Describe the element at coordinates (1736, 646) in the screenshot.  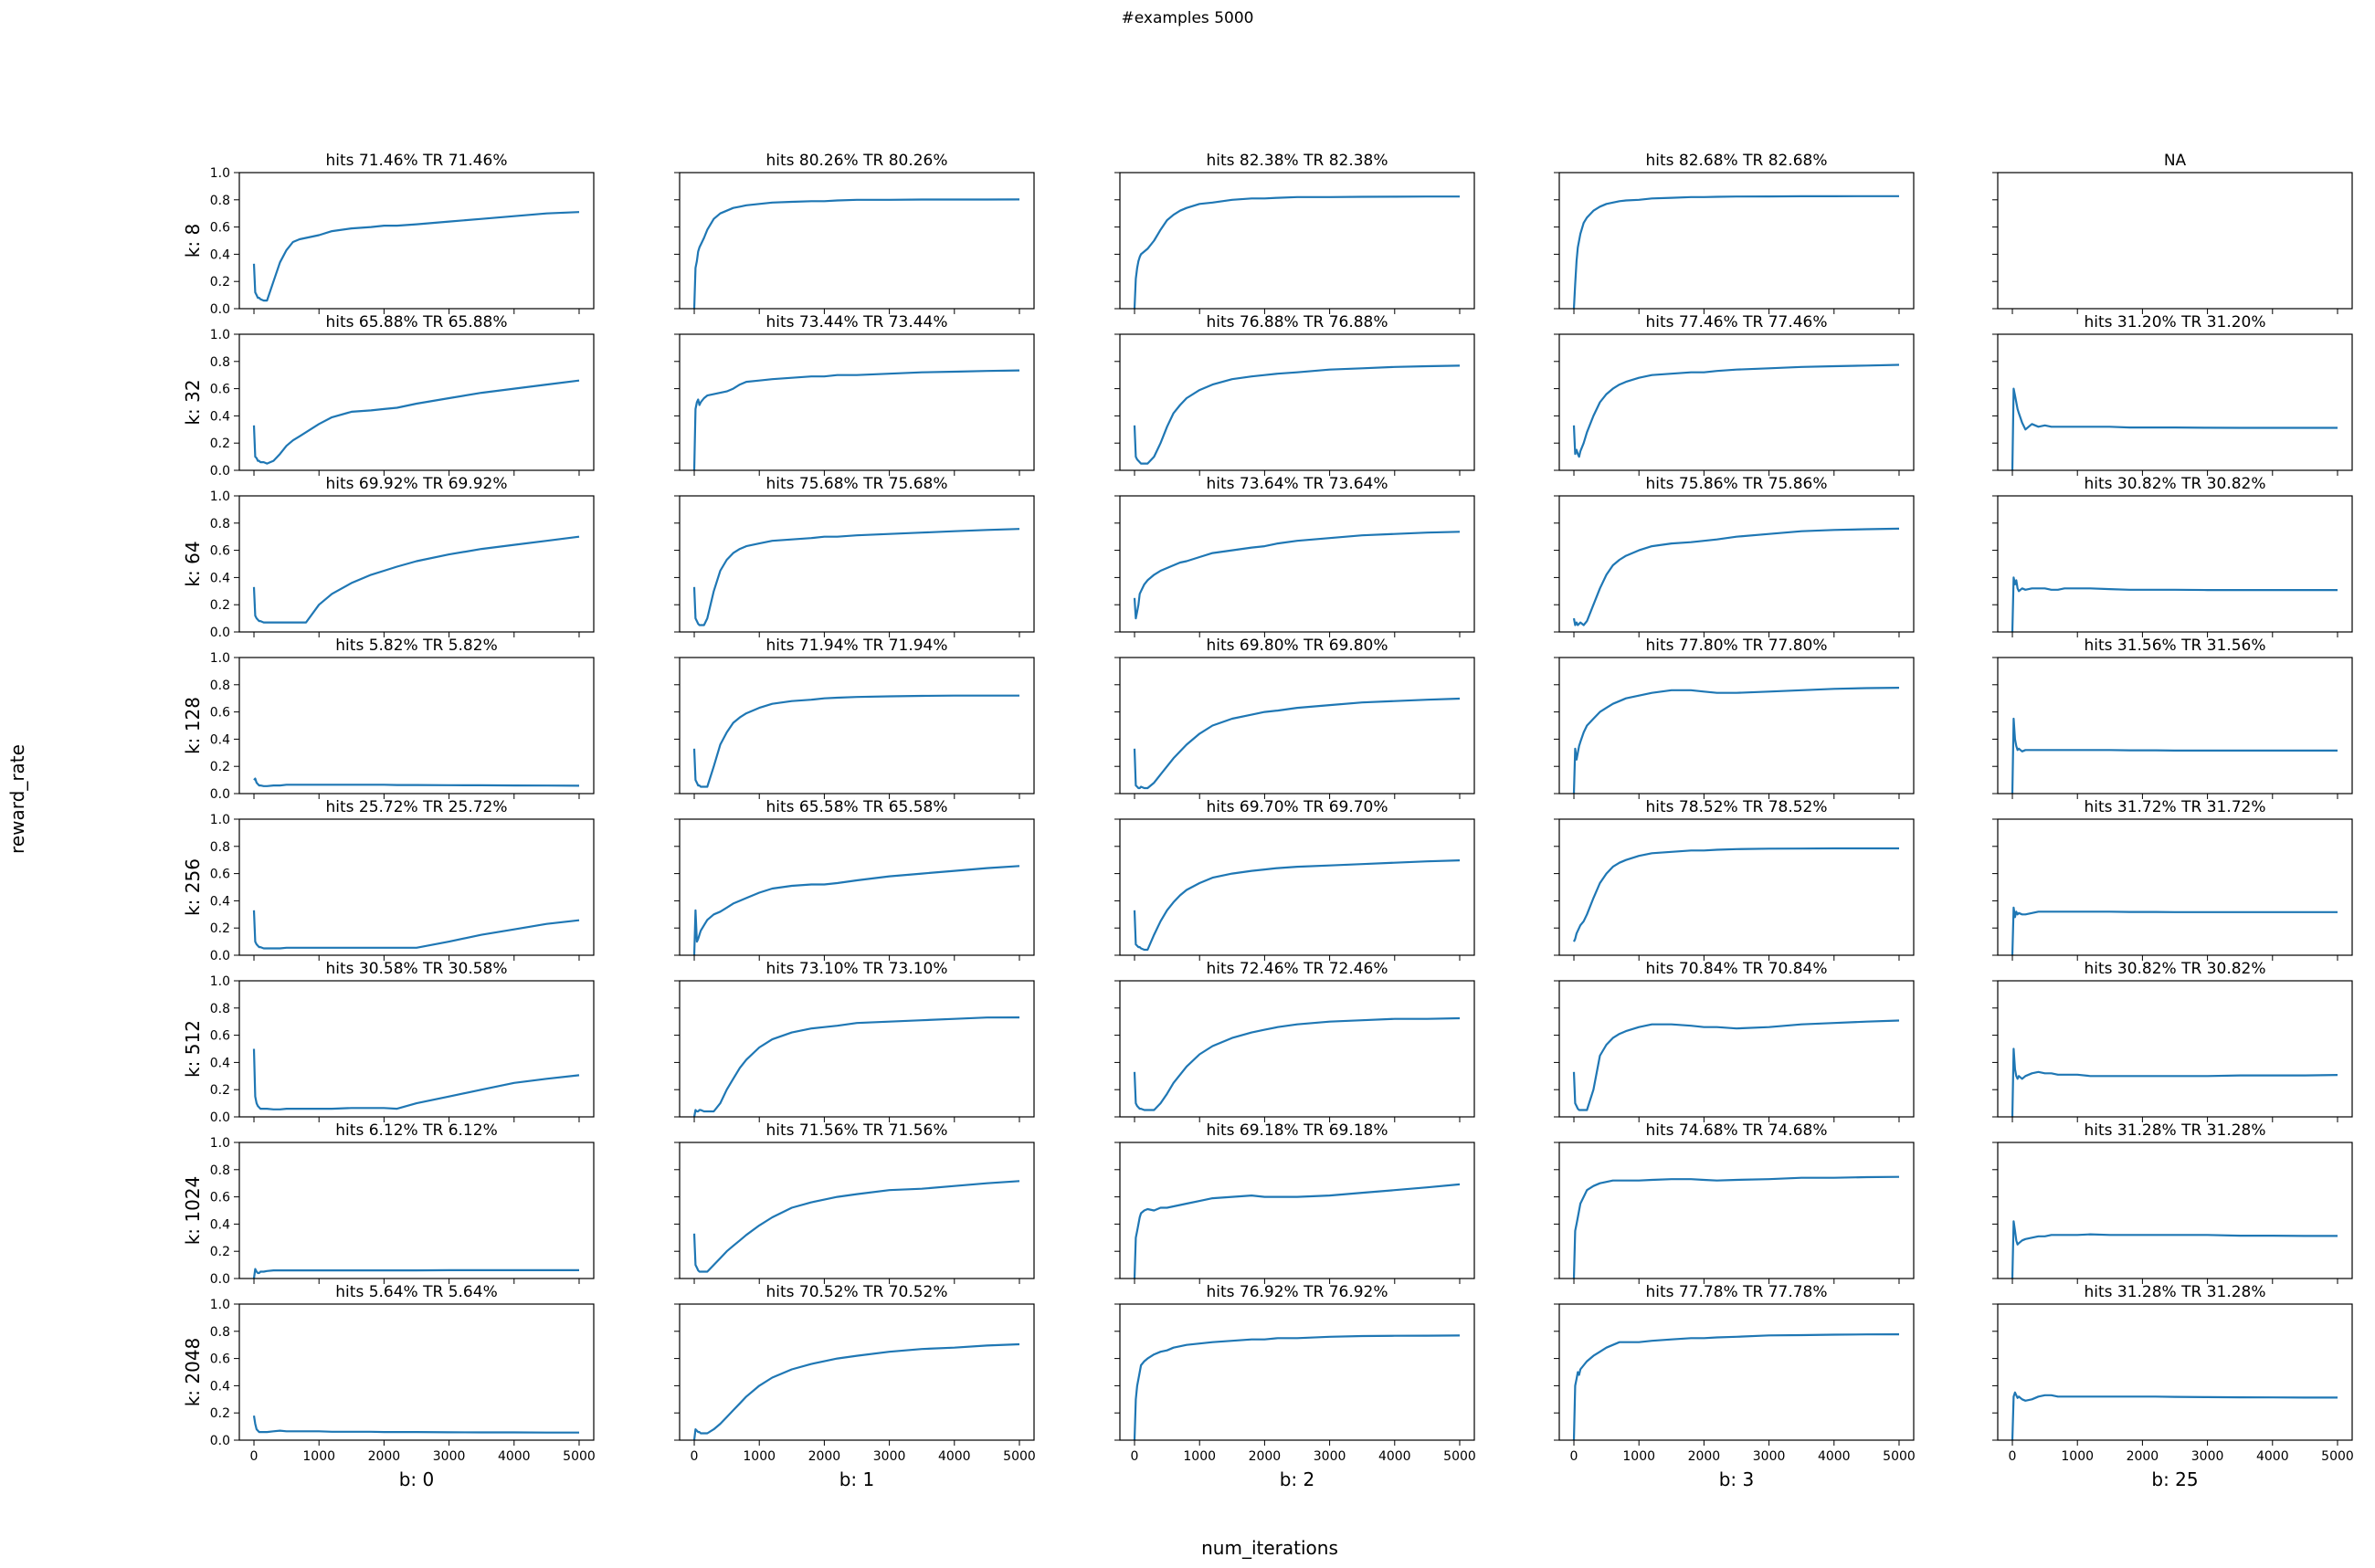
I see `subplot-title: hits 77.80% TR 77.80%` at that location.